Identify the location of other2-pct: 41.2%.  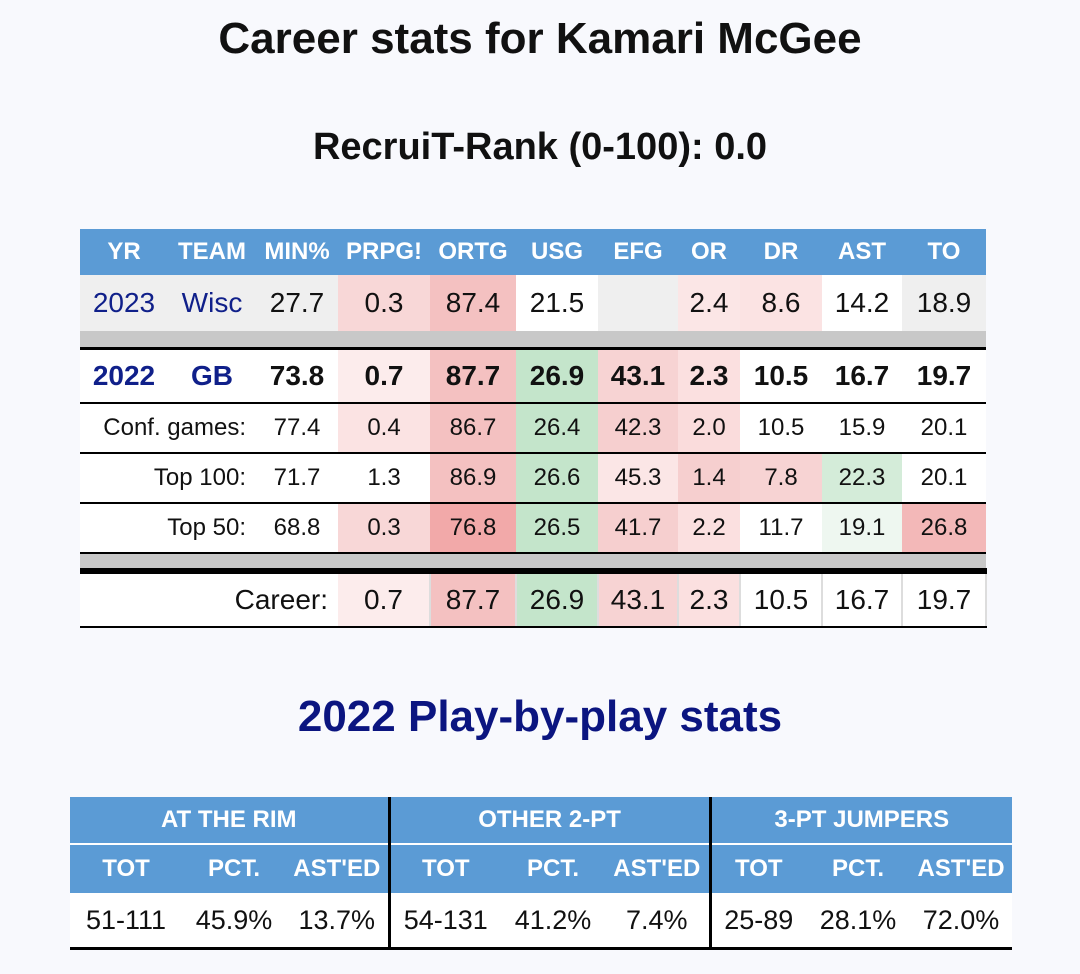
(553, 921).